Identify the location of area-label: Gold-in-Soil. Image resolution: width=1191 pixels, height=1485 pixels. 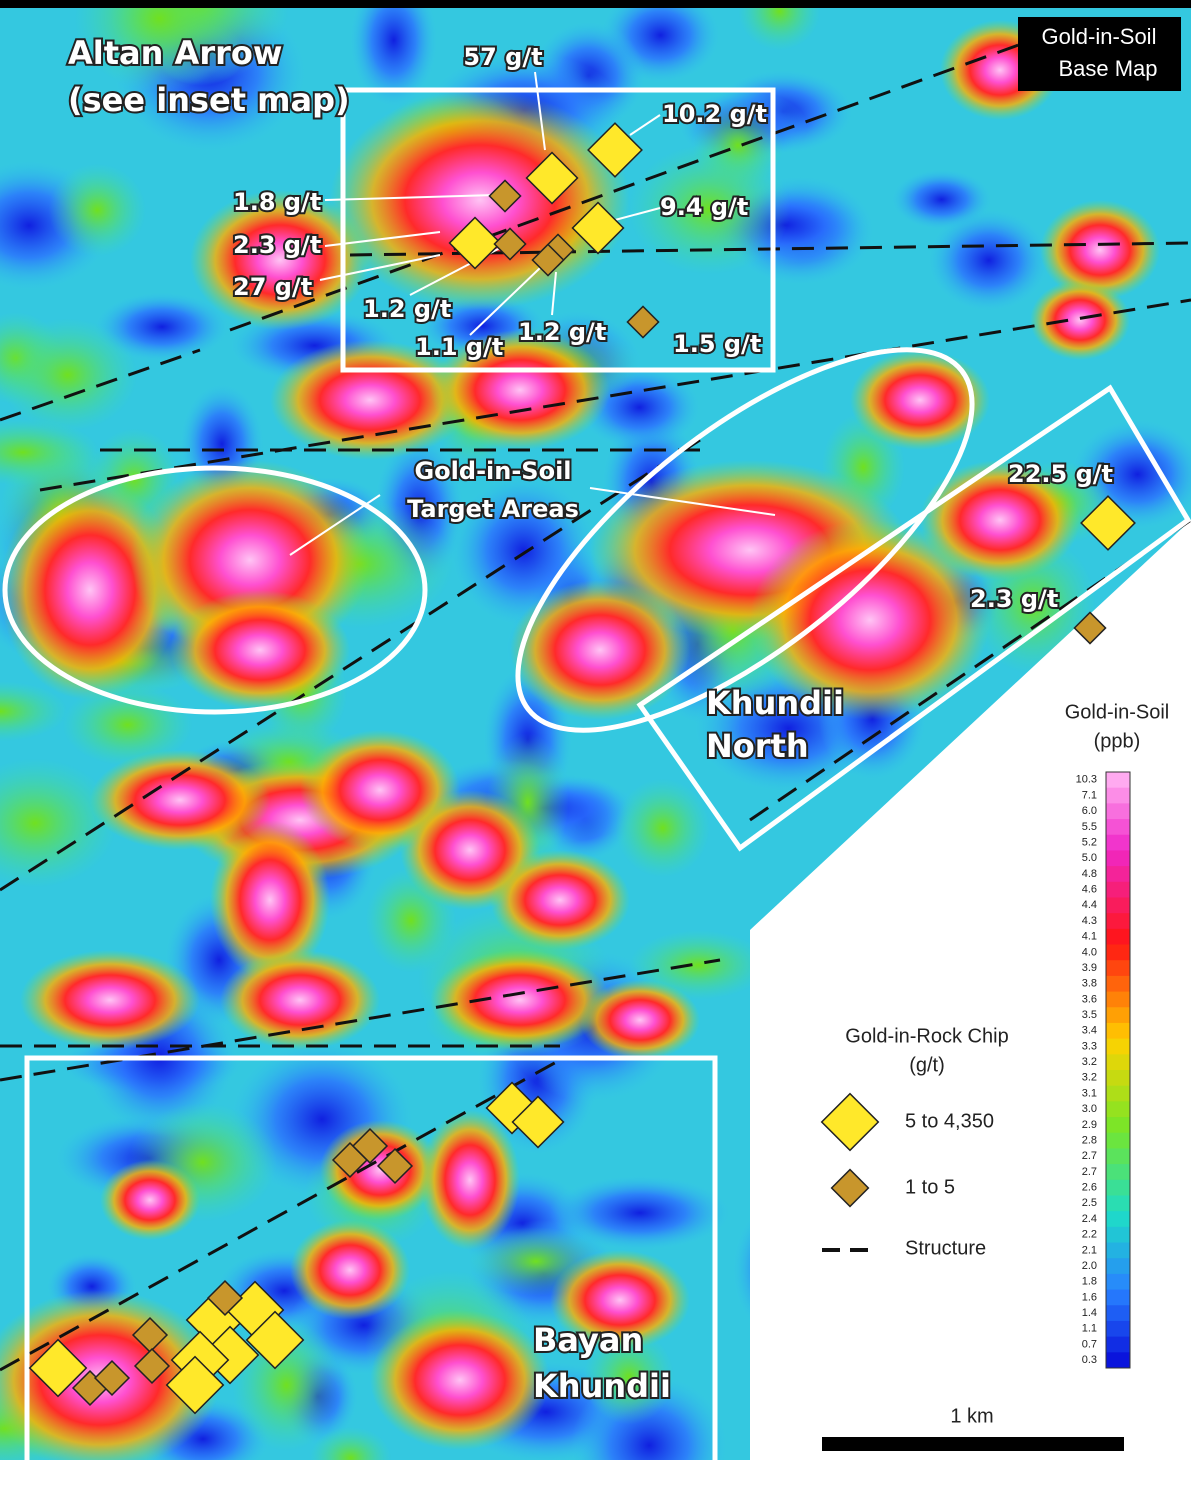
(492, 471).